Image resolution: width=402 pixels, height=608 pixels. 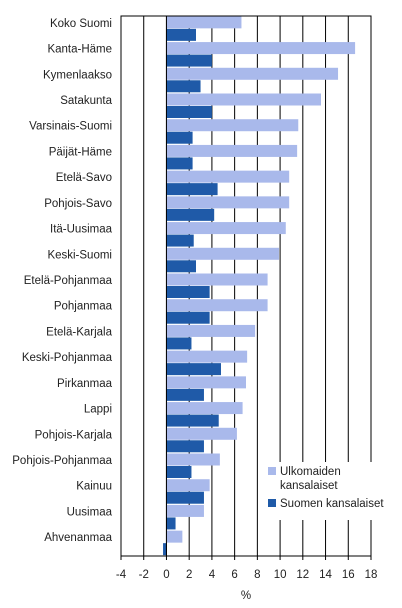 I want to click on x-tick-label: 6, so click(x=234, y=575).